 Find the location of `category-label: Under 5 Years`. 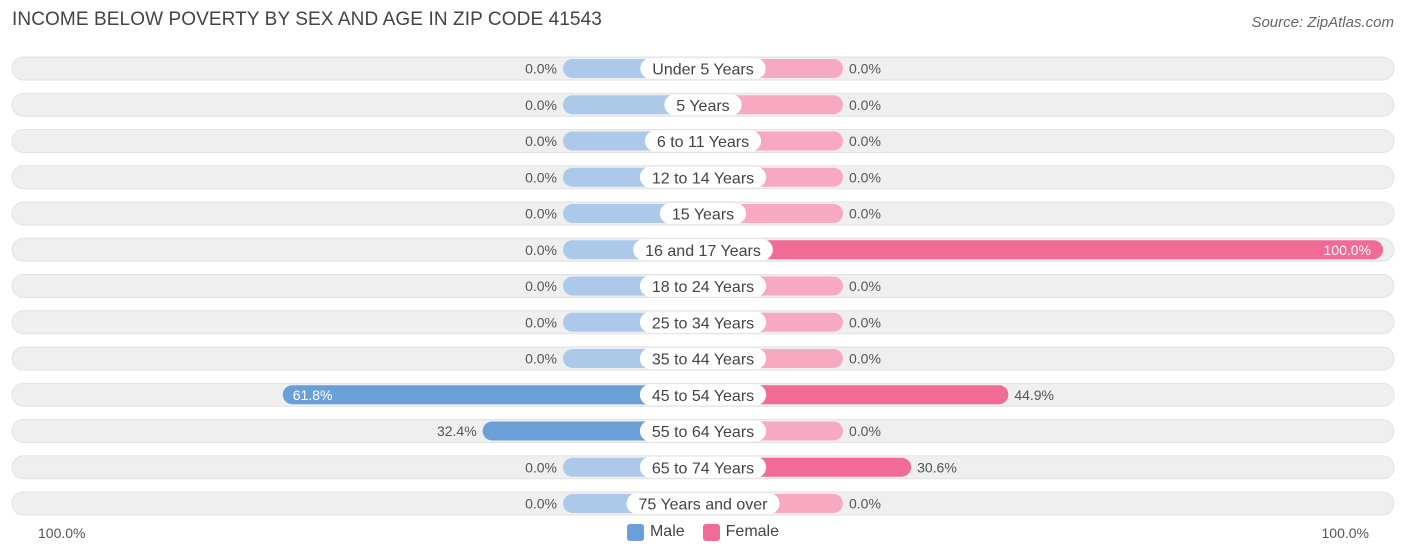

category-label: Under 5 Years is located at coordinates (702, 70).